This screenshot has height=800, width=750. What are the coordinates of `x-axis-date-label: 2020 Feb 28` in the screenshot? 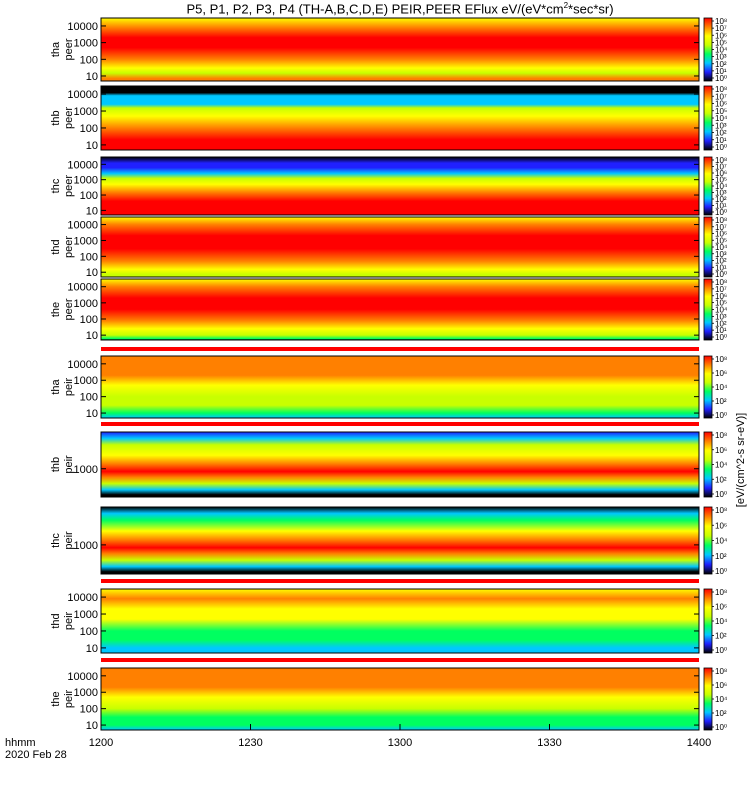 It's located at (36, 755).